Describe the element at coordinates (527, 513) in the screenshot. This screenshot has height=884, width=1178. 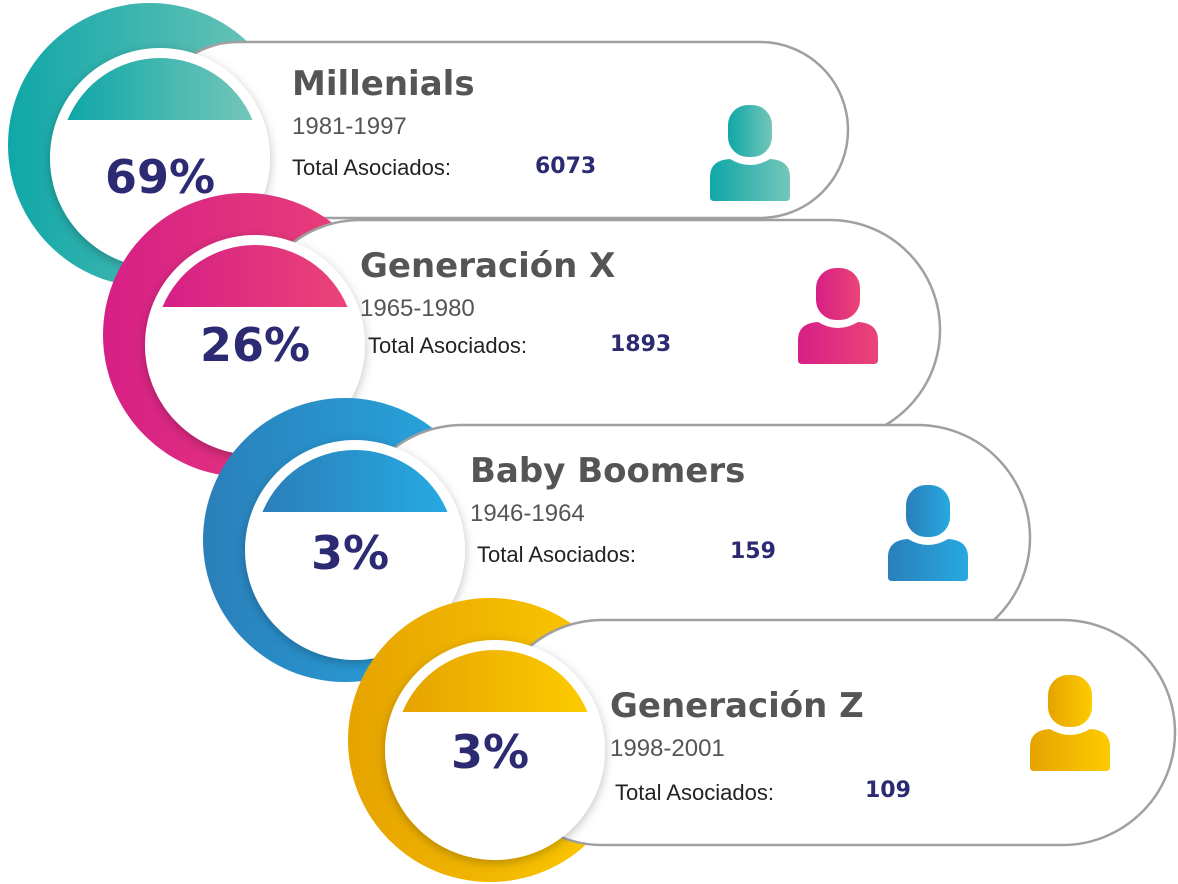
I see `years: 1946-1964` at that location.